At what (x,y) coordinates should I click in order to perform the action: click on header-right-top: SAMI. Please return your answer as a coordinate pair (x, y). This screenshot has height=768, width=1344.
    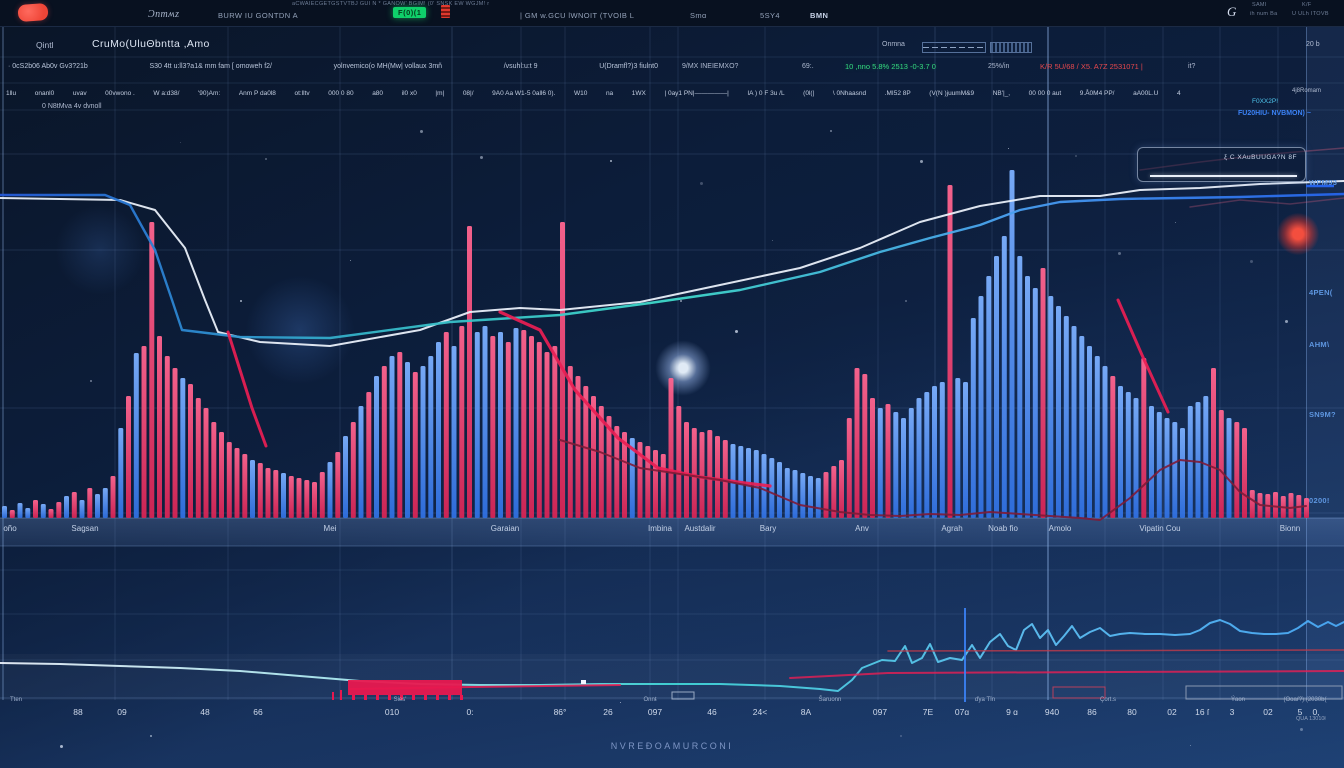
    Looking at the image, I should click on (1259, 5).